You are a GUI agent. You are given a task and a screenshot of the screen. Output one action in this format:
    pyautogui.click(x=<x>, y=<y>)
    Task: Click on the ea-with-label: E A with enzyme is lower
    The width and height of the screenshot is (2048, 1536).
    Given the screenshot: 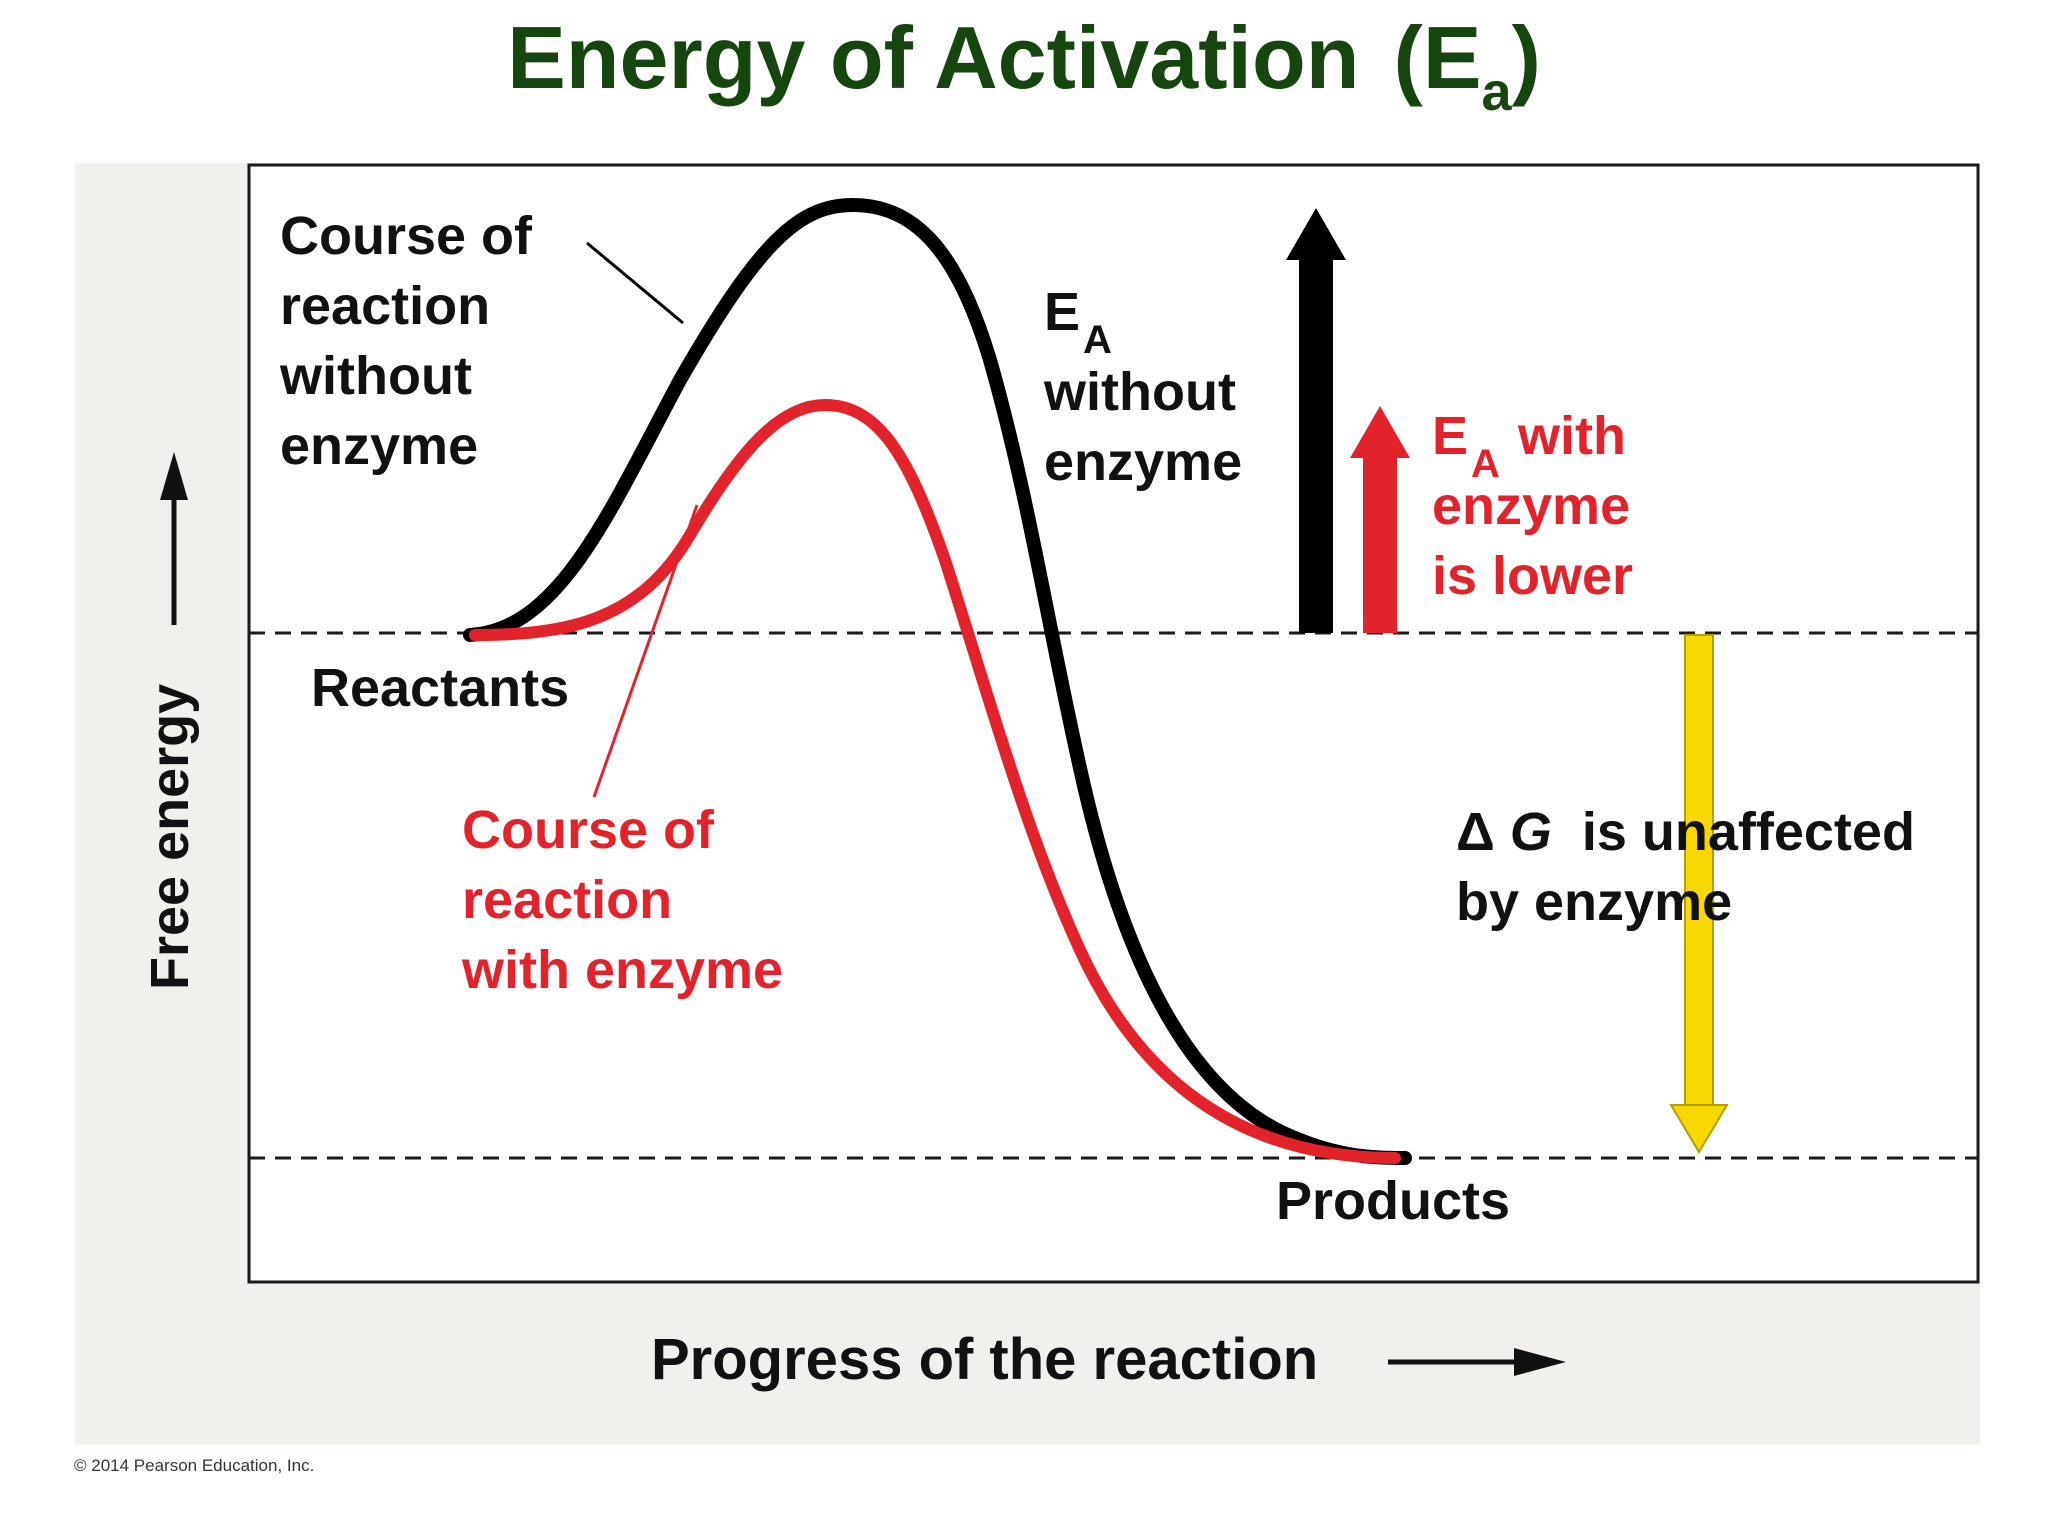 What is the action you would take?
    pyautogui.click(x=1538, y=506)
    